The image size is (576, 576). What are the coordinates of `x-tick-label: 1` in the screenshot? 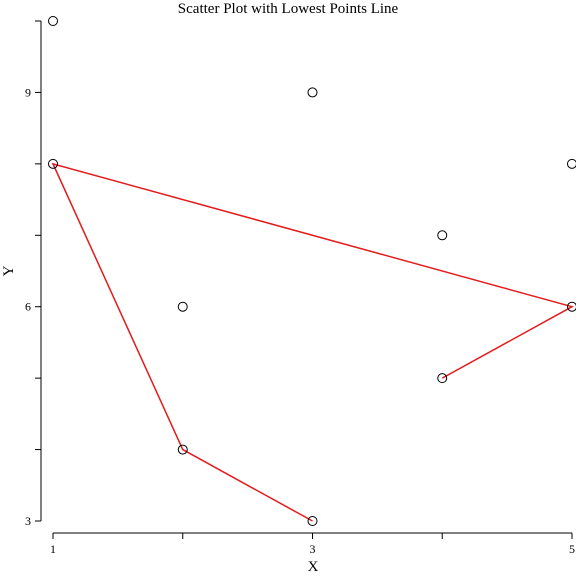 It's located at (53, 549).